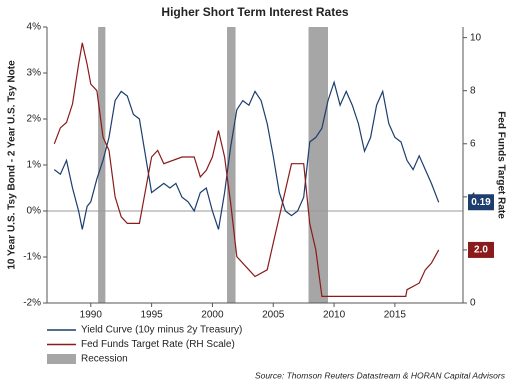 Image resolution: width=510 pixels, height=382 pixels. Describe the element at coordinates (104, 359) in the screenshot. I see `legend-label: Recession` at that location.